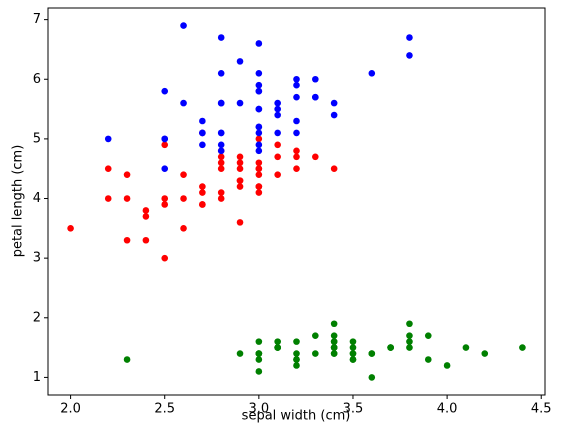  Describe the element at coordinates (37, 138) in the screenshot. I see `y-tick-label: 5` at that location.